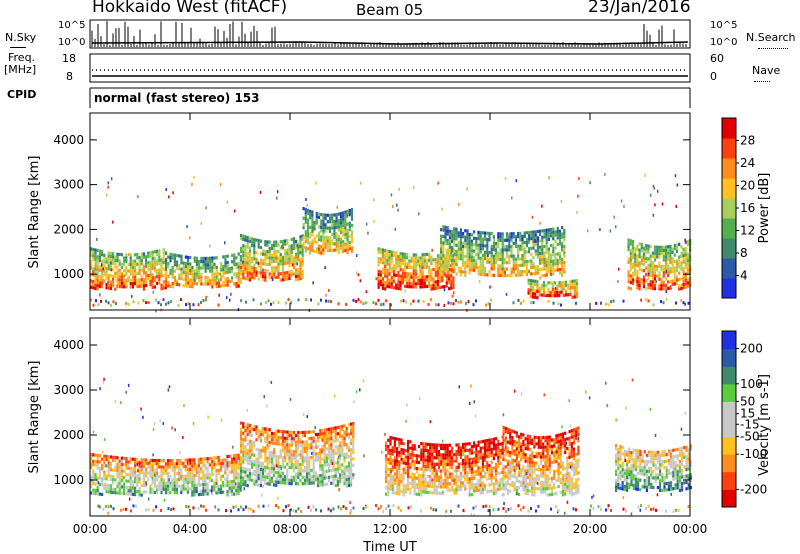 The width and height of the screenshot is (800, 554). I want to click on ground-scatter-cell, so click(286, 303).